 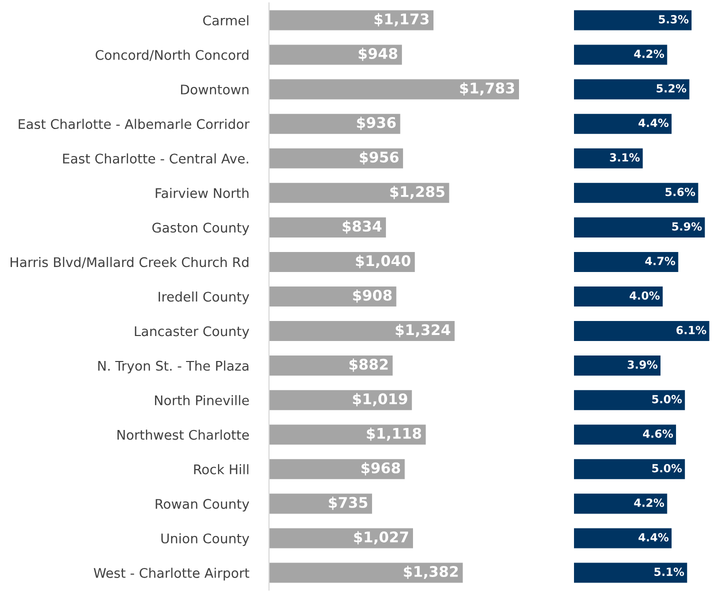 What do you see at coordinates (202, 400) in the screenshot?
I see `y-tick-label: North Pineville` at bounding box center [202, 400].